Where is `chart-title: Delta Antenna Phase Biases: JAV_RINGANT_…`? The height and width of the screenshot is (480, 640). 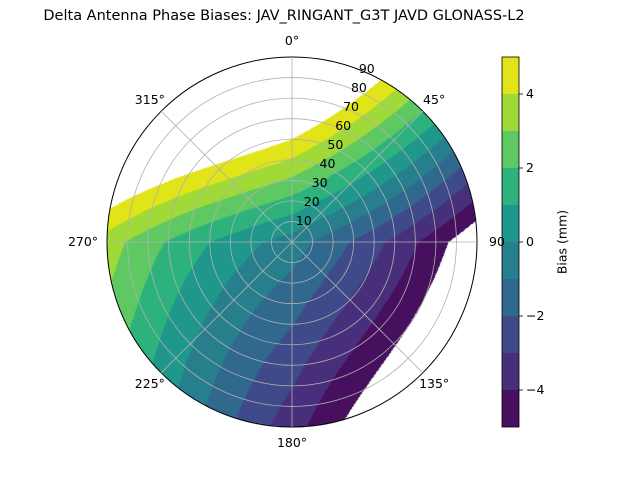
chart-title: Delta Antenna Phase Biases: JAV_RINGANT_… is located at coordinates (284, 16).